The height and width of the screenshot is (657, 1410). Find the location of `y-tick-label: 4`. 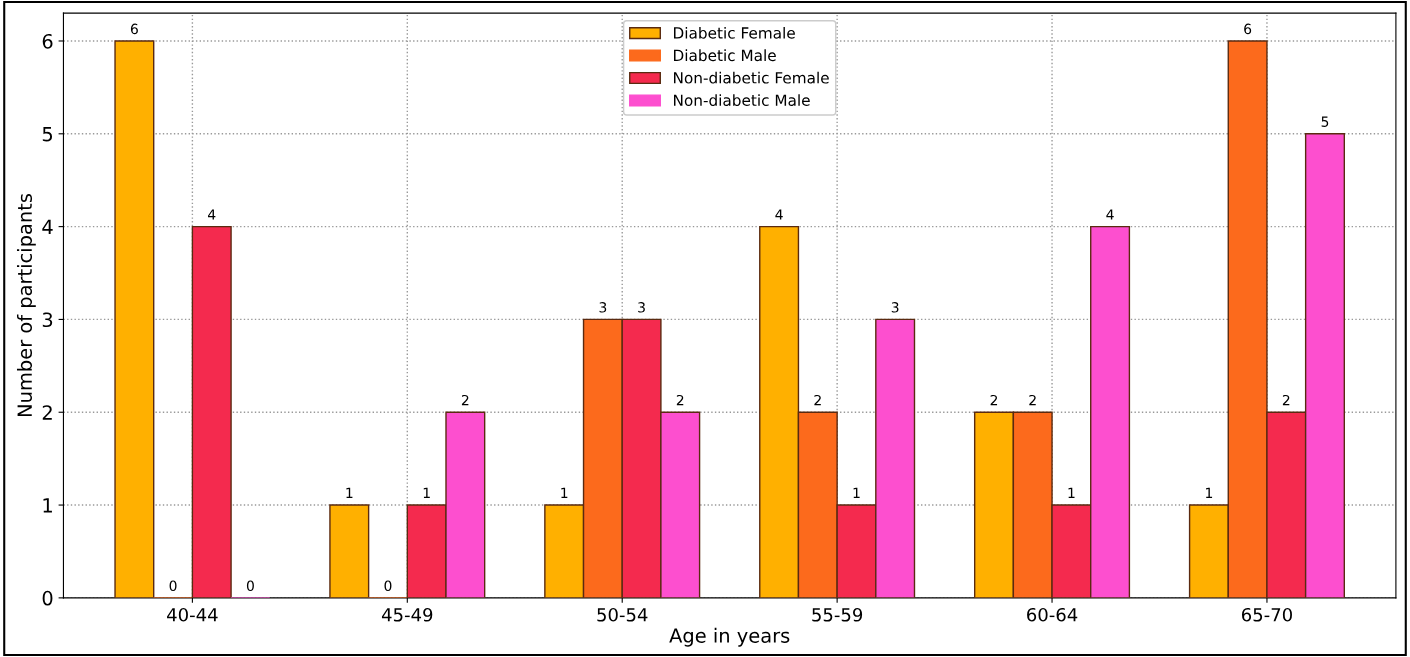

y-tick-label: 4 is located at coordinates (47, 226).